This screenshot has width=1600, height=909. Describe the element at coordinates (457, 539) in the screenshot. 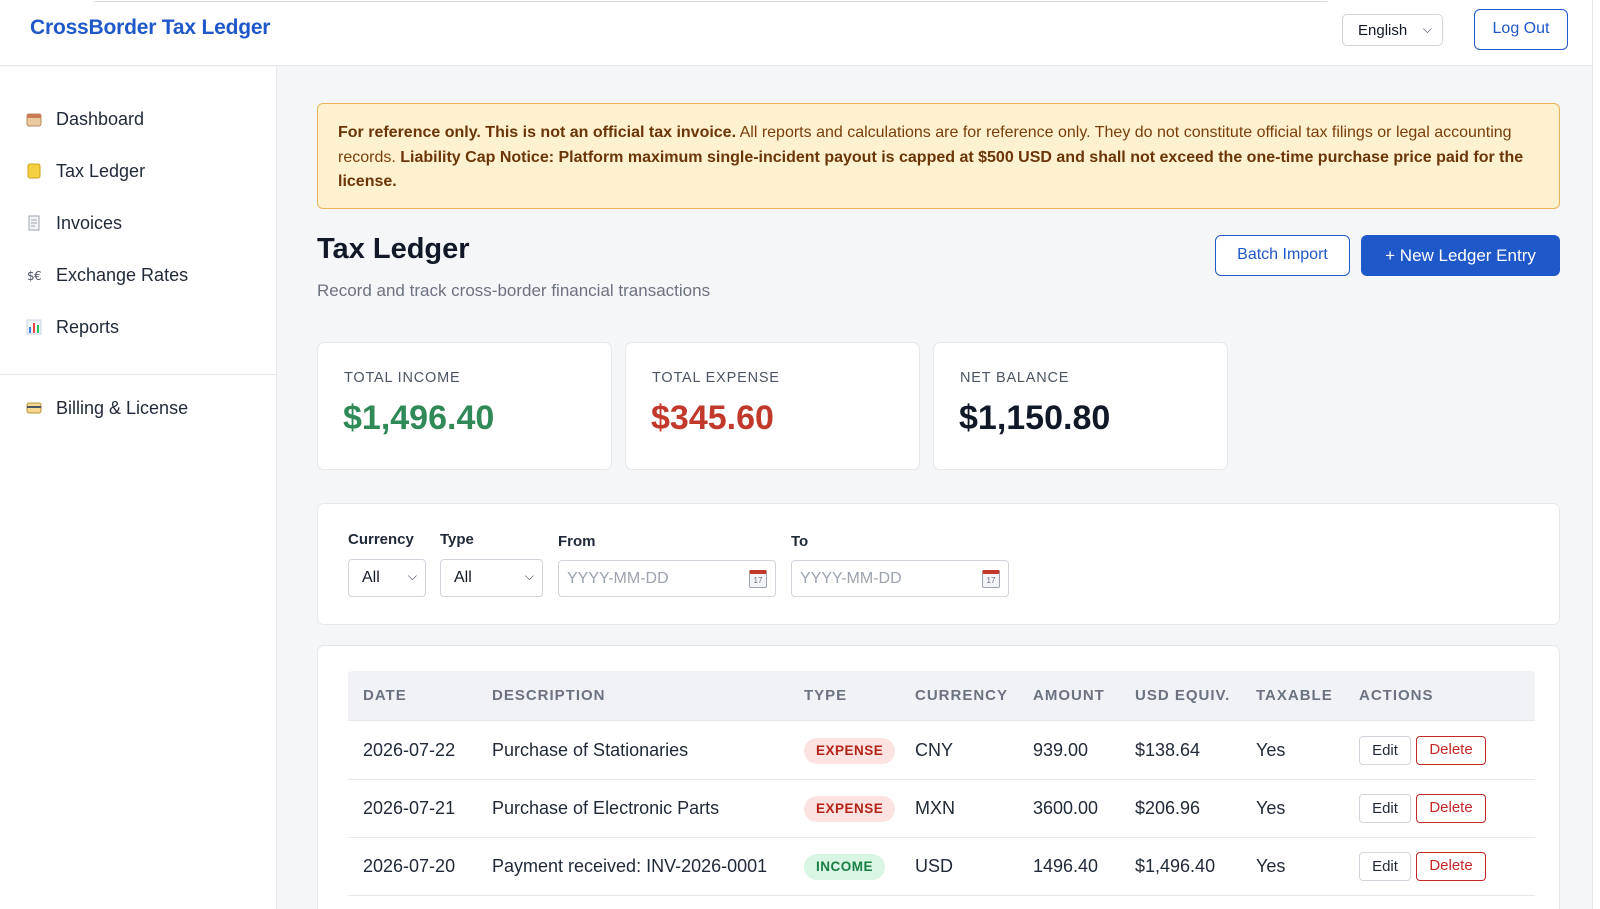

I see `type-filter-label: Type` at that location.